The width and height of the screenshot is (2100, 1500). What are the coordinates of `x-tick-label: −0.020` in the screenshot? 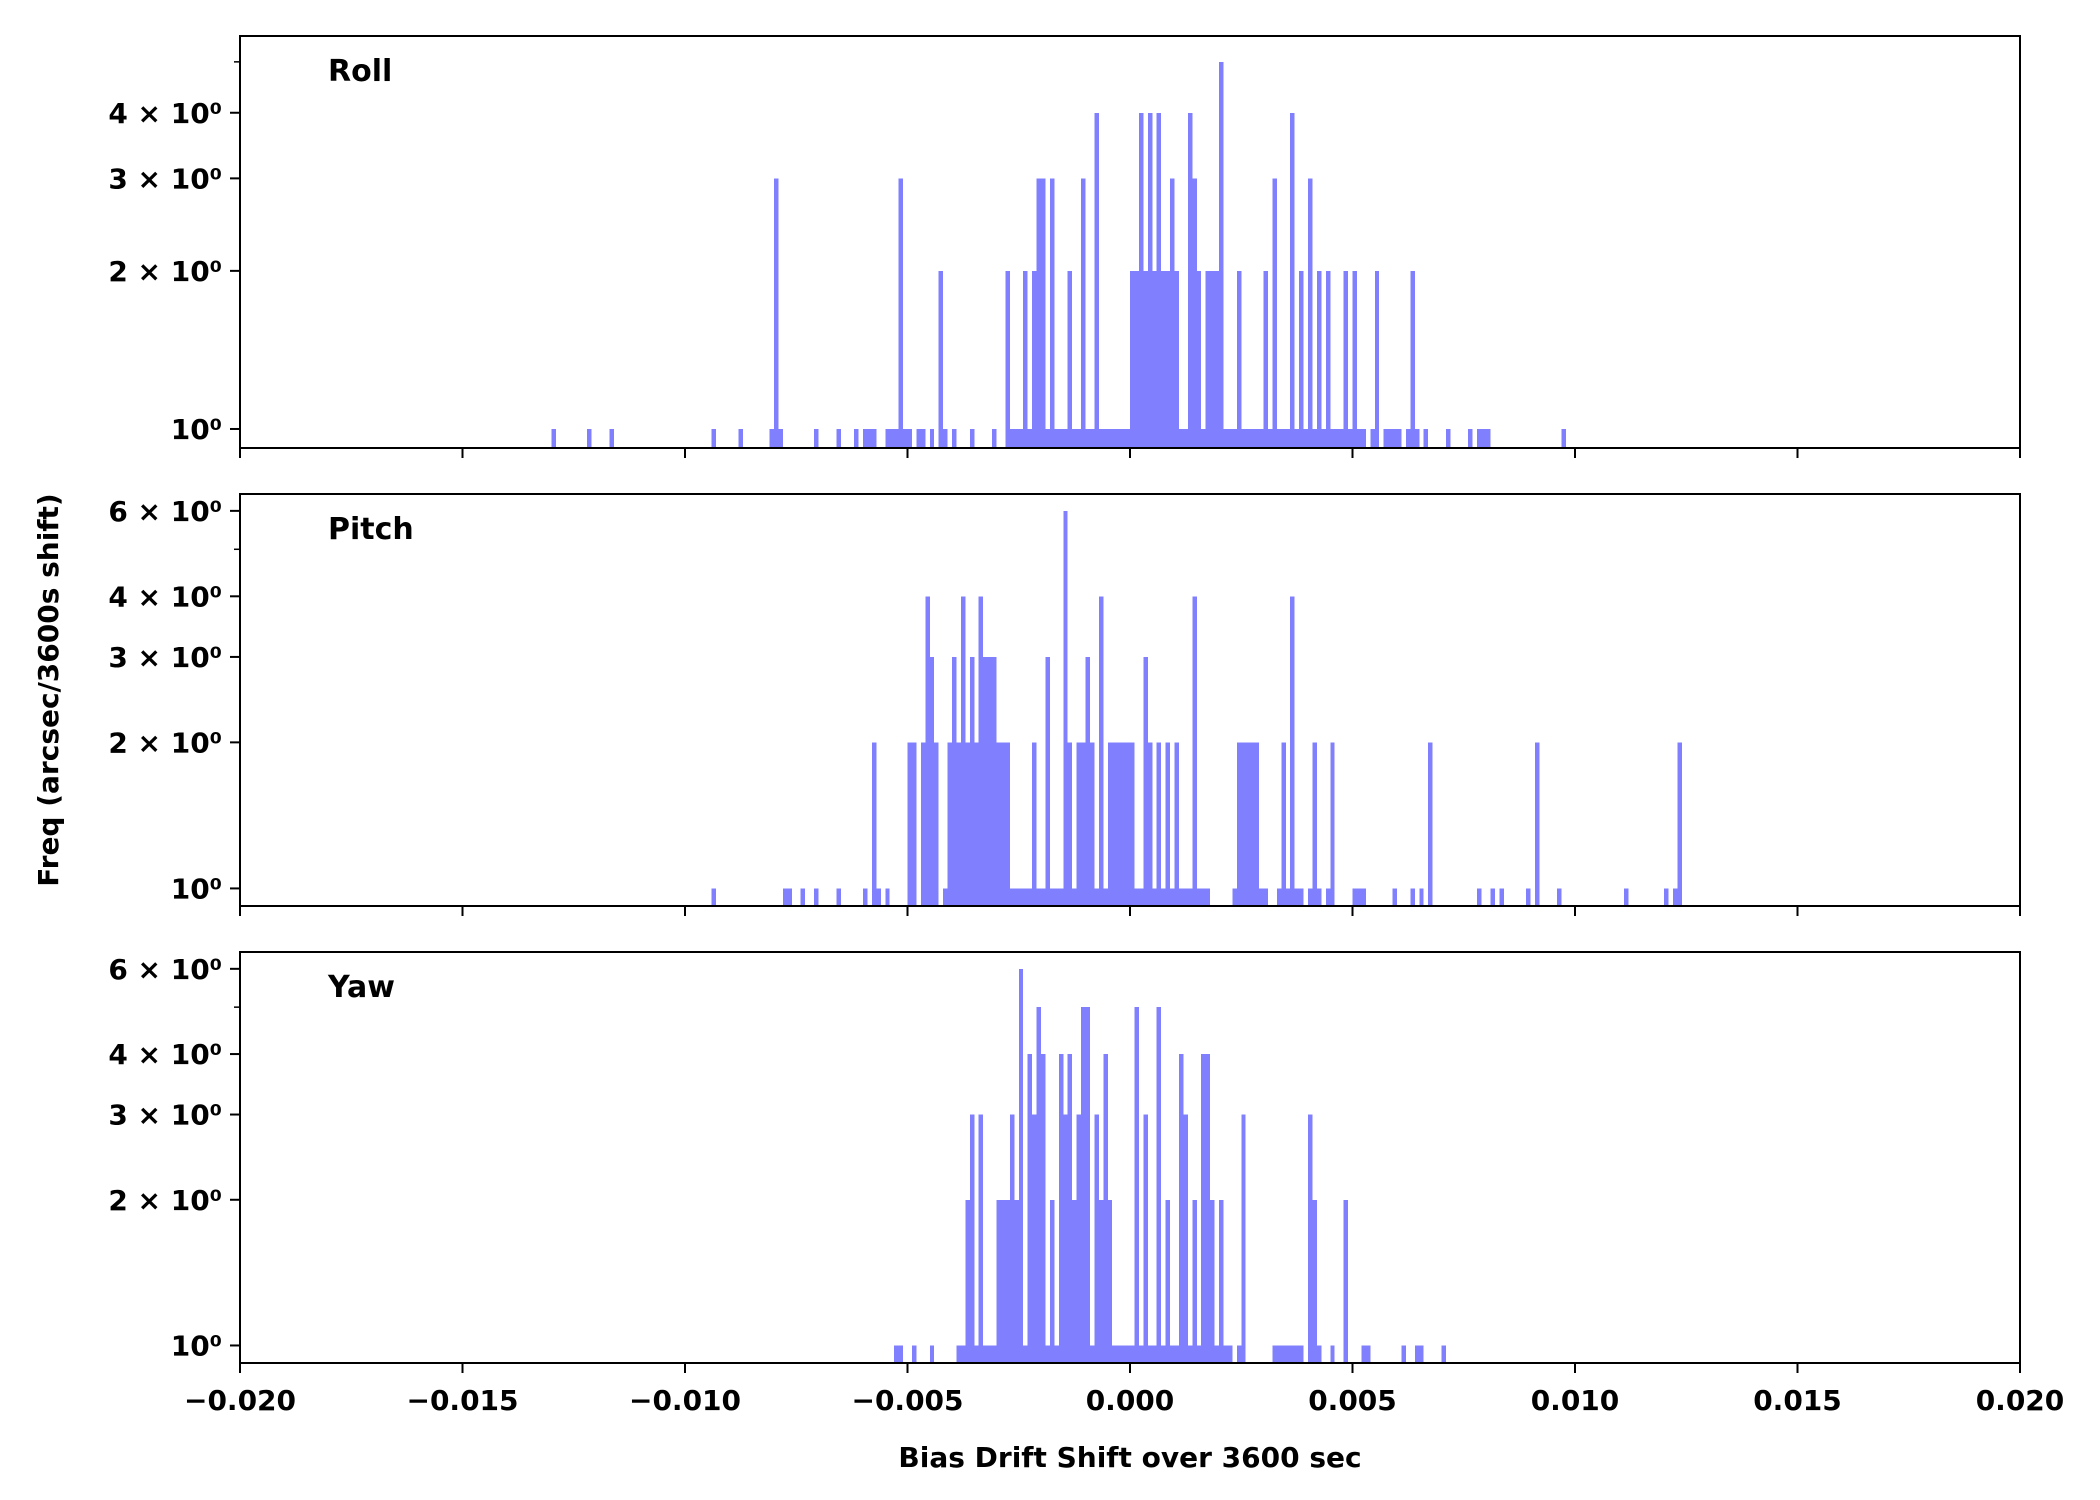 It's located at (240, 1400).